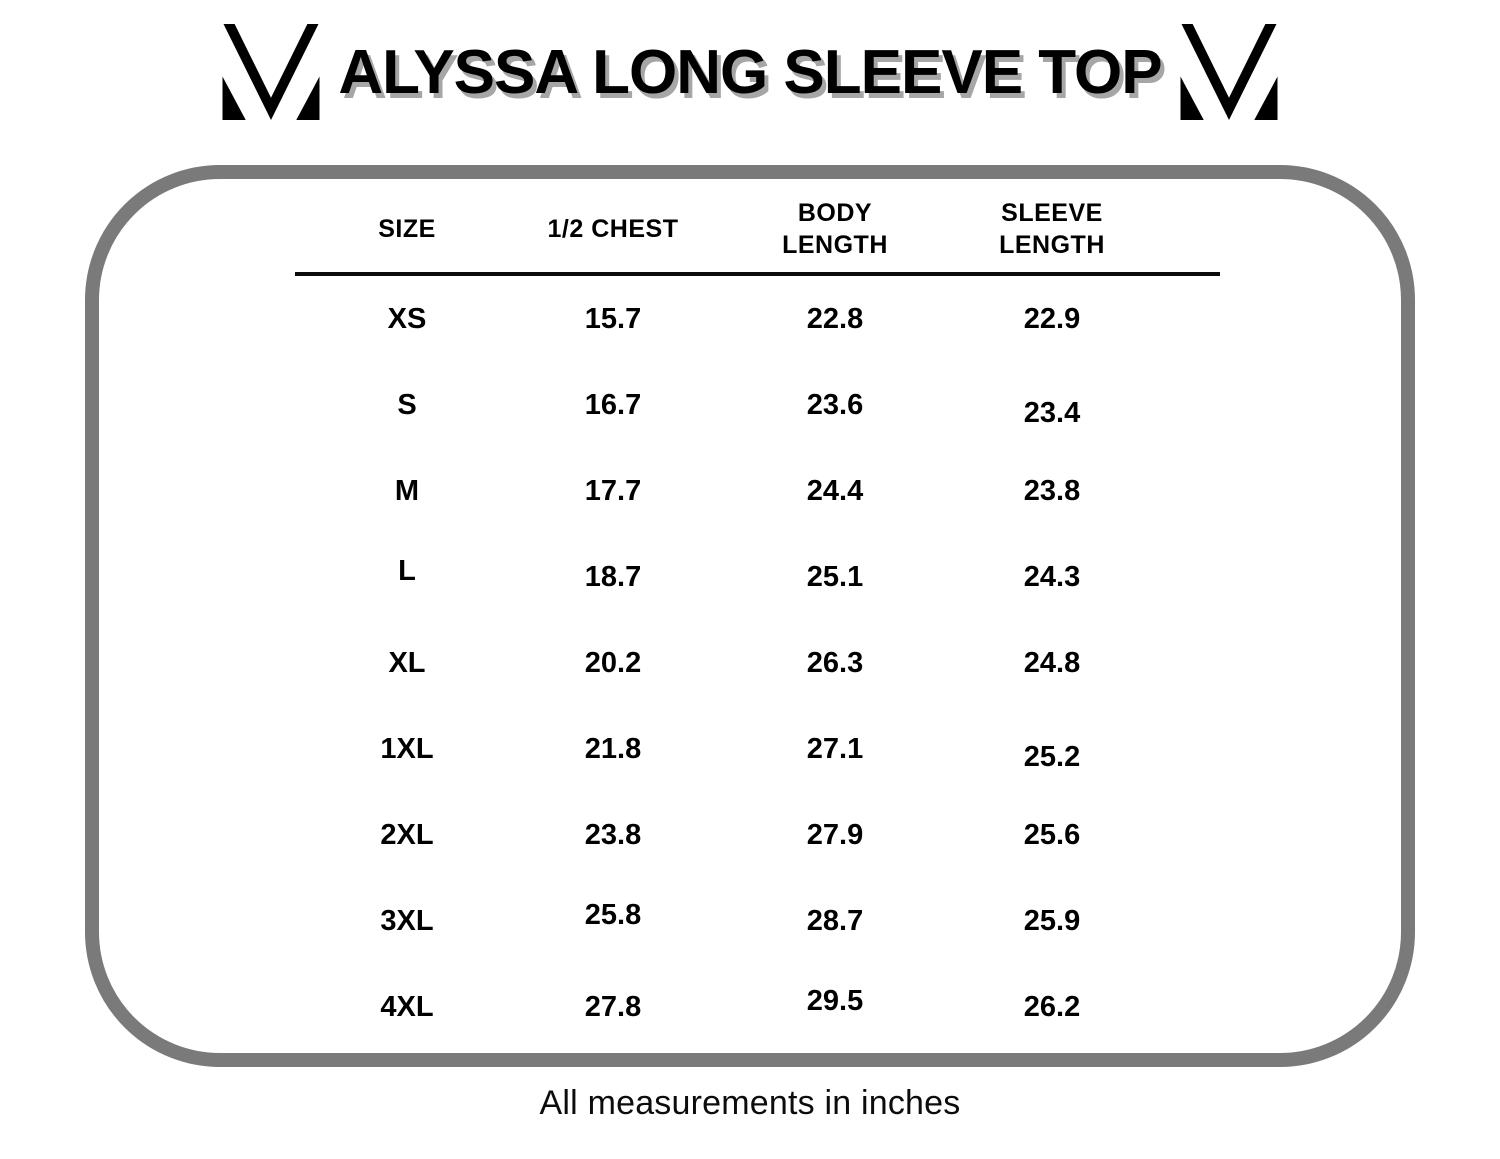 Image resolution: width=1500 pixels, height=1159 pixels. What do you see at coordinates (835, 229) in the screenshot?
I see `column-header-body-length: BODY LENGTH` at bounding box center [835, 229].